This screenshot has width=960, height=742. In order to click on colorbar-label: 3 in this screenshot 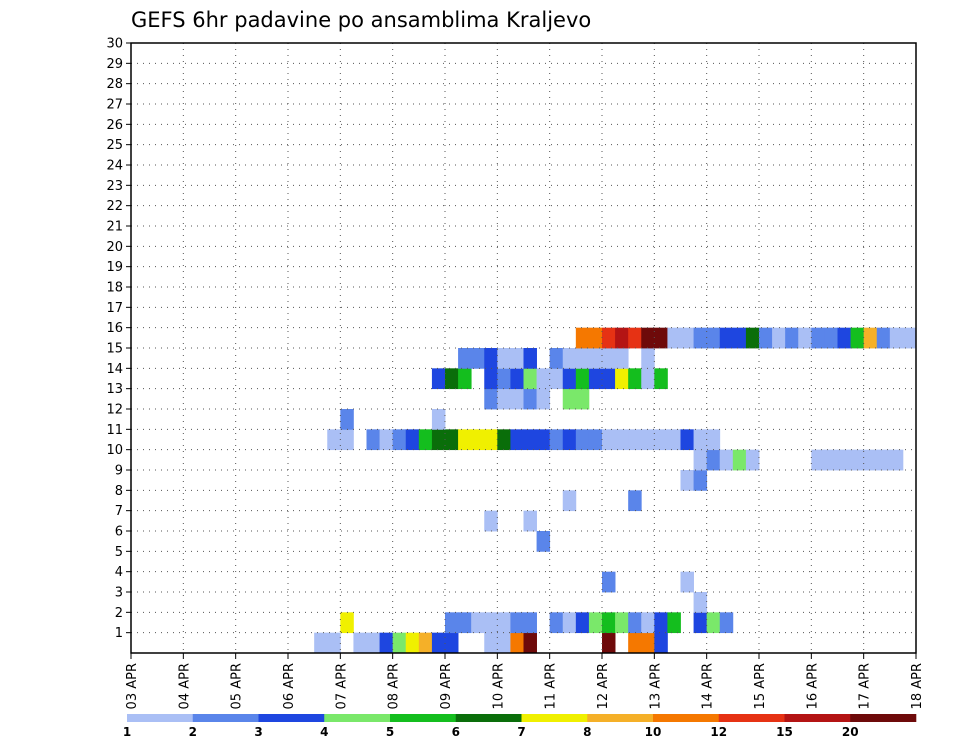, I will do `click(258, 732)`.